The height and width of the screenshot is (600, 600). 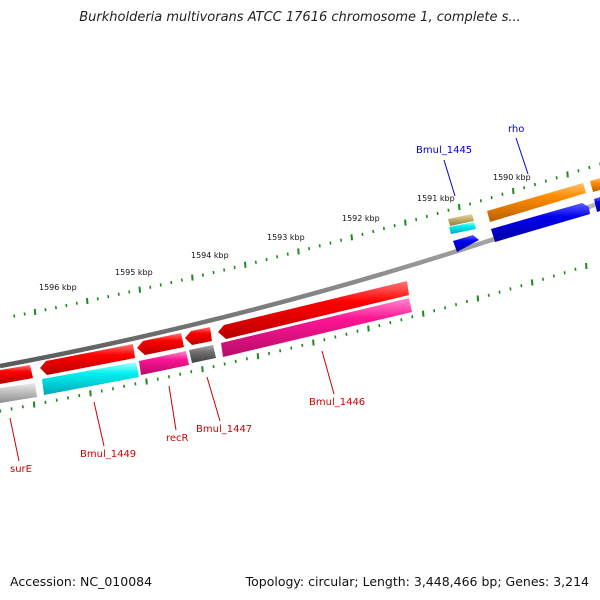 What do you see at coordinates (466, 243) in the screenshot?
I see `gene-bmul-1445-row3` at bounding box center [466, 243].